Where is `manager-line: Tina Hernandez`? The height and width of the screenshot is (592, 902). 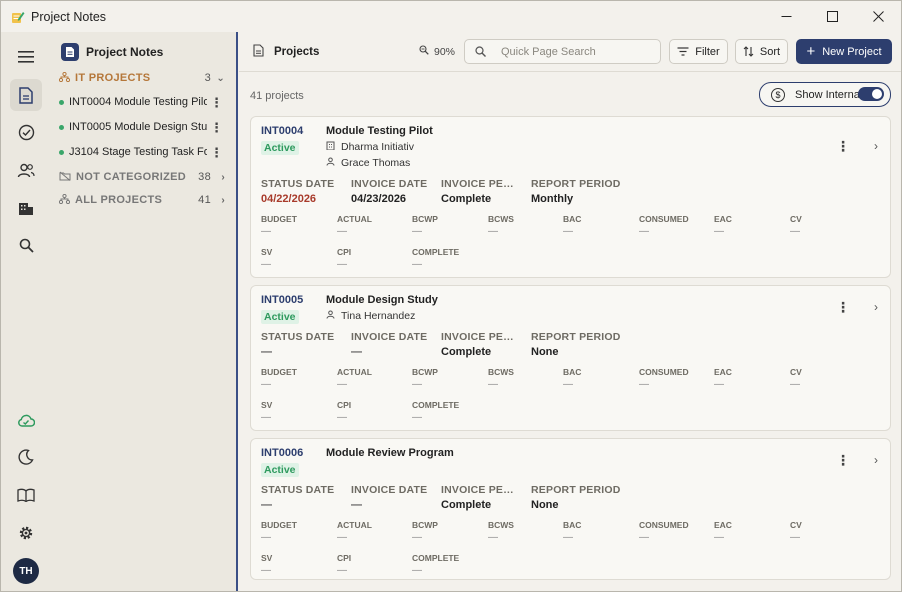
manager-line: Tina Hernandez is located at coordinates (370, 316).